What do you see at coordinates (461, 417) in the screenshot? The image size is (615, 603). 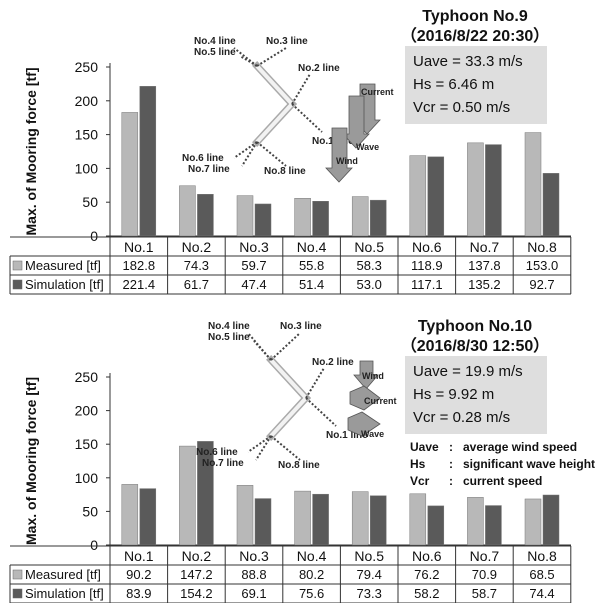 I see `condition-text: Vcr = 0.28 m/s` at bounding box center [461, 417].